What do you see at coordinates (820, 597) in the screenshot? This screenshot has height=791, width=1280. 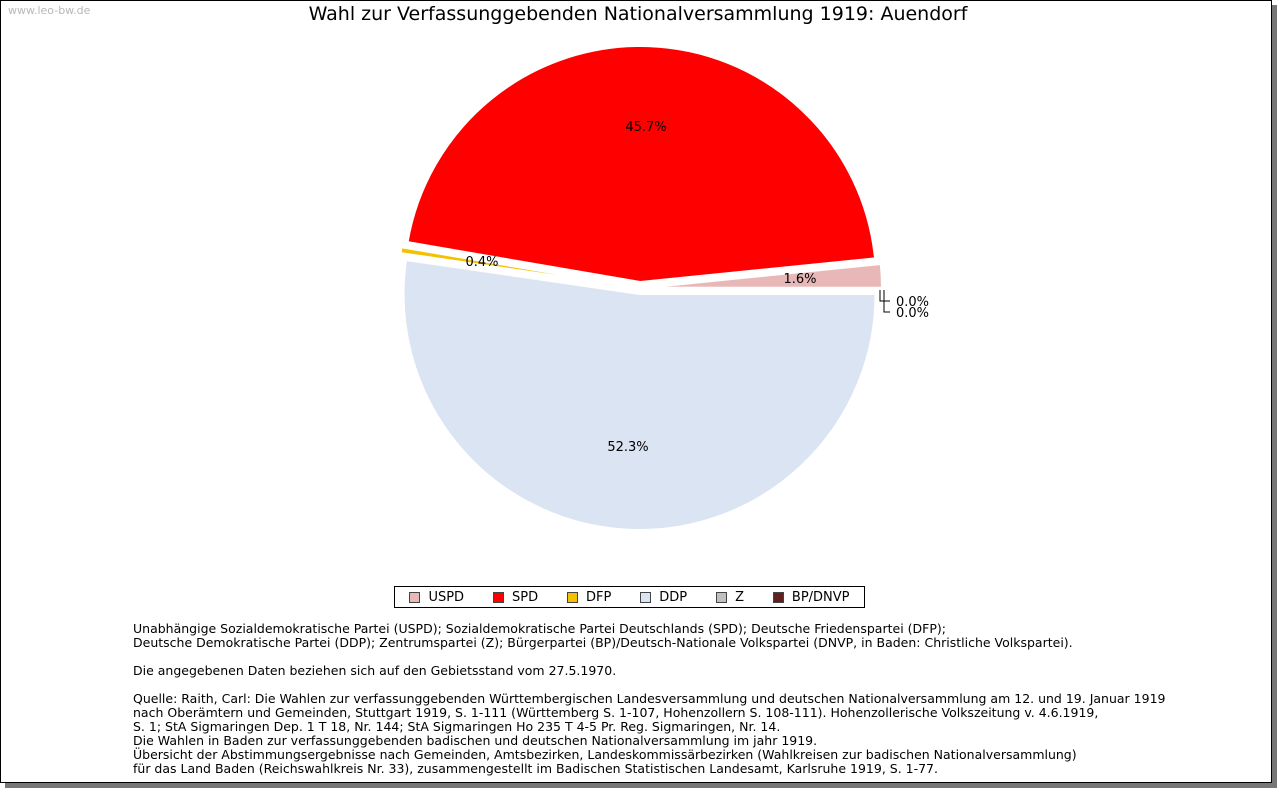 I see `legend-label-bp-dnvp: BP/DNVP` at bounding box center [820, 597].